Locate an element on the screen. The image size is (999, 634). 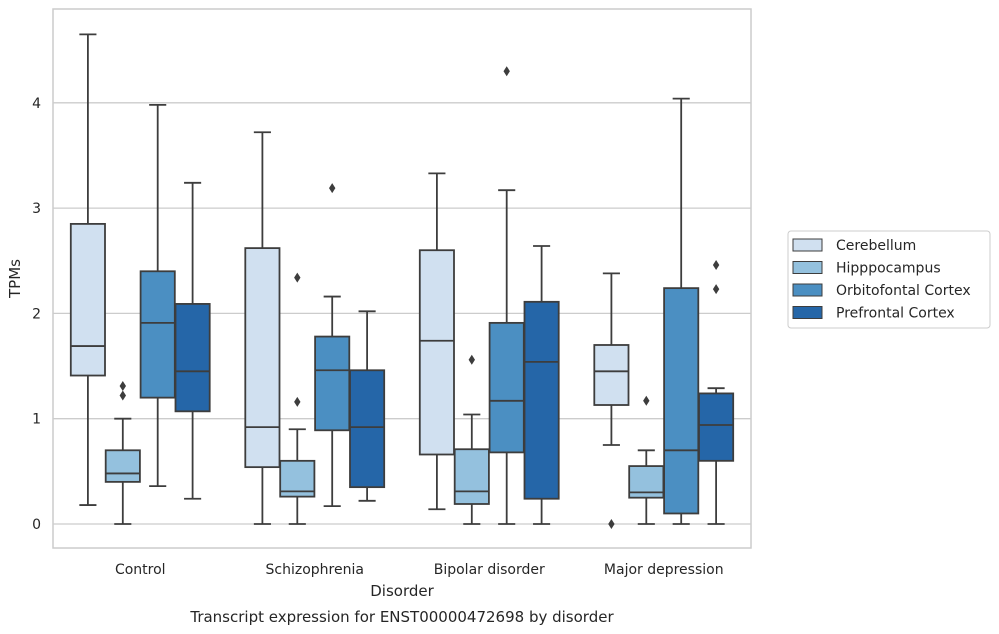
box-hipppocampus-bipolar-disorder is located at coordinates (471, 439).